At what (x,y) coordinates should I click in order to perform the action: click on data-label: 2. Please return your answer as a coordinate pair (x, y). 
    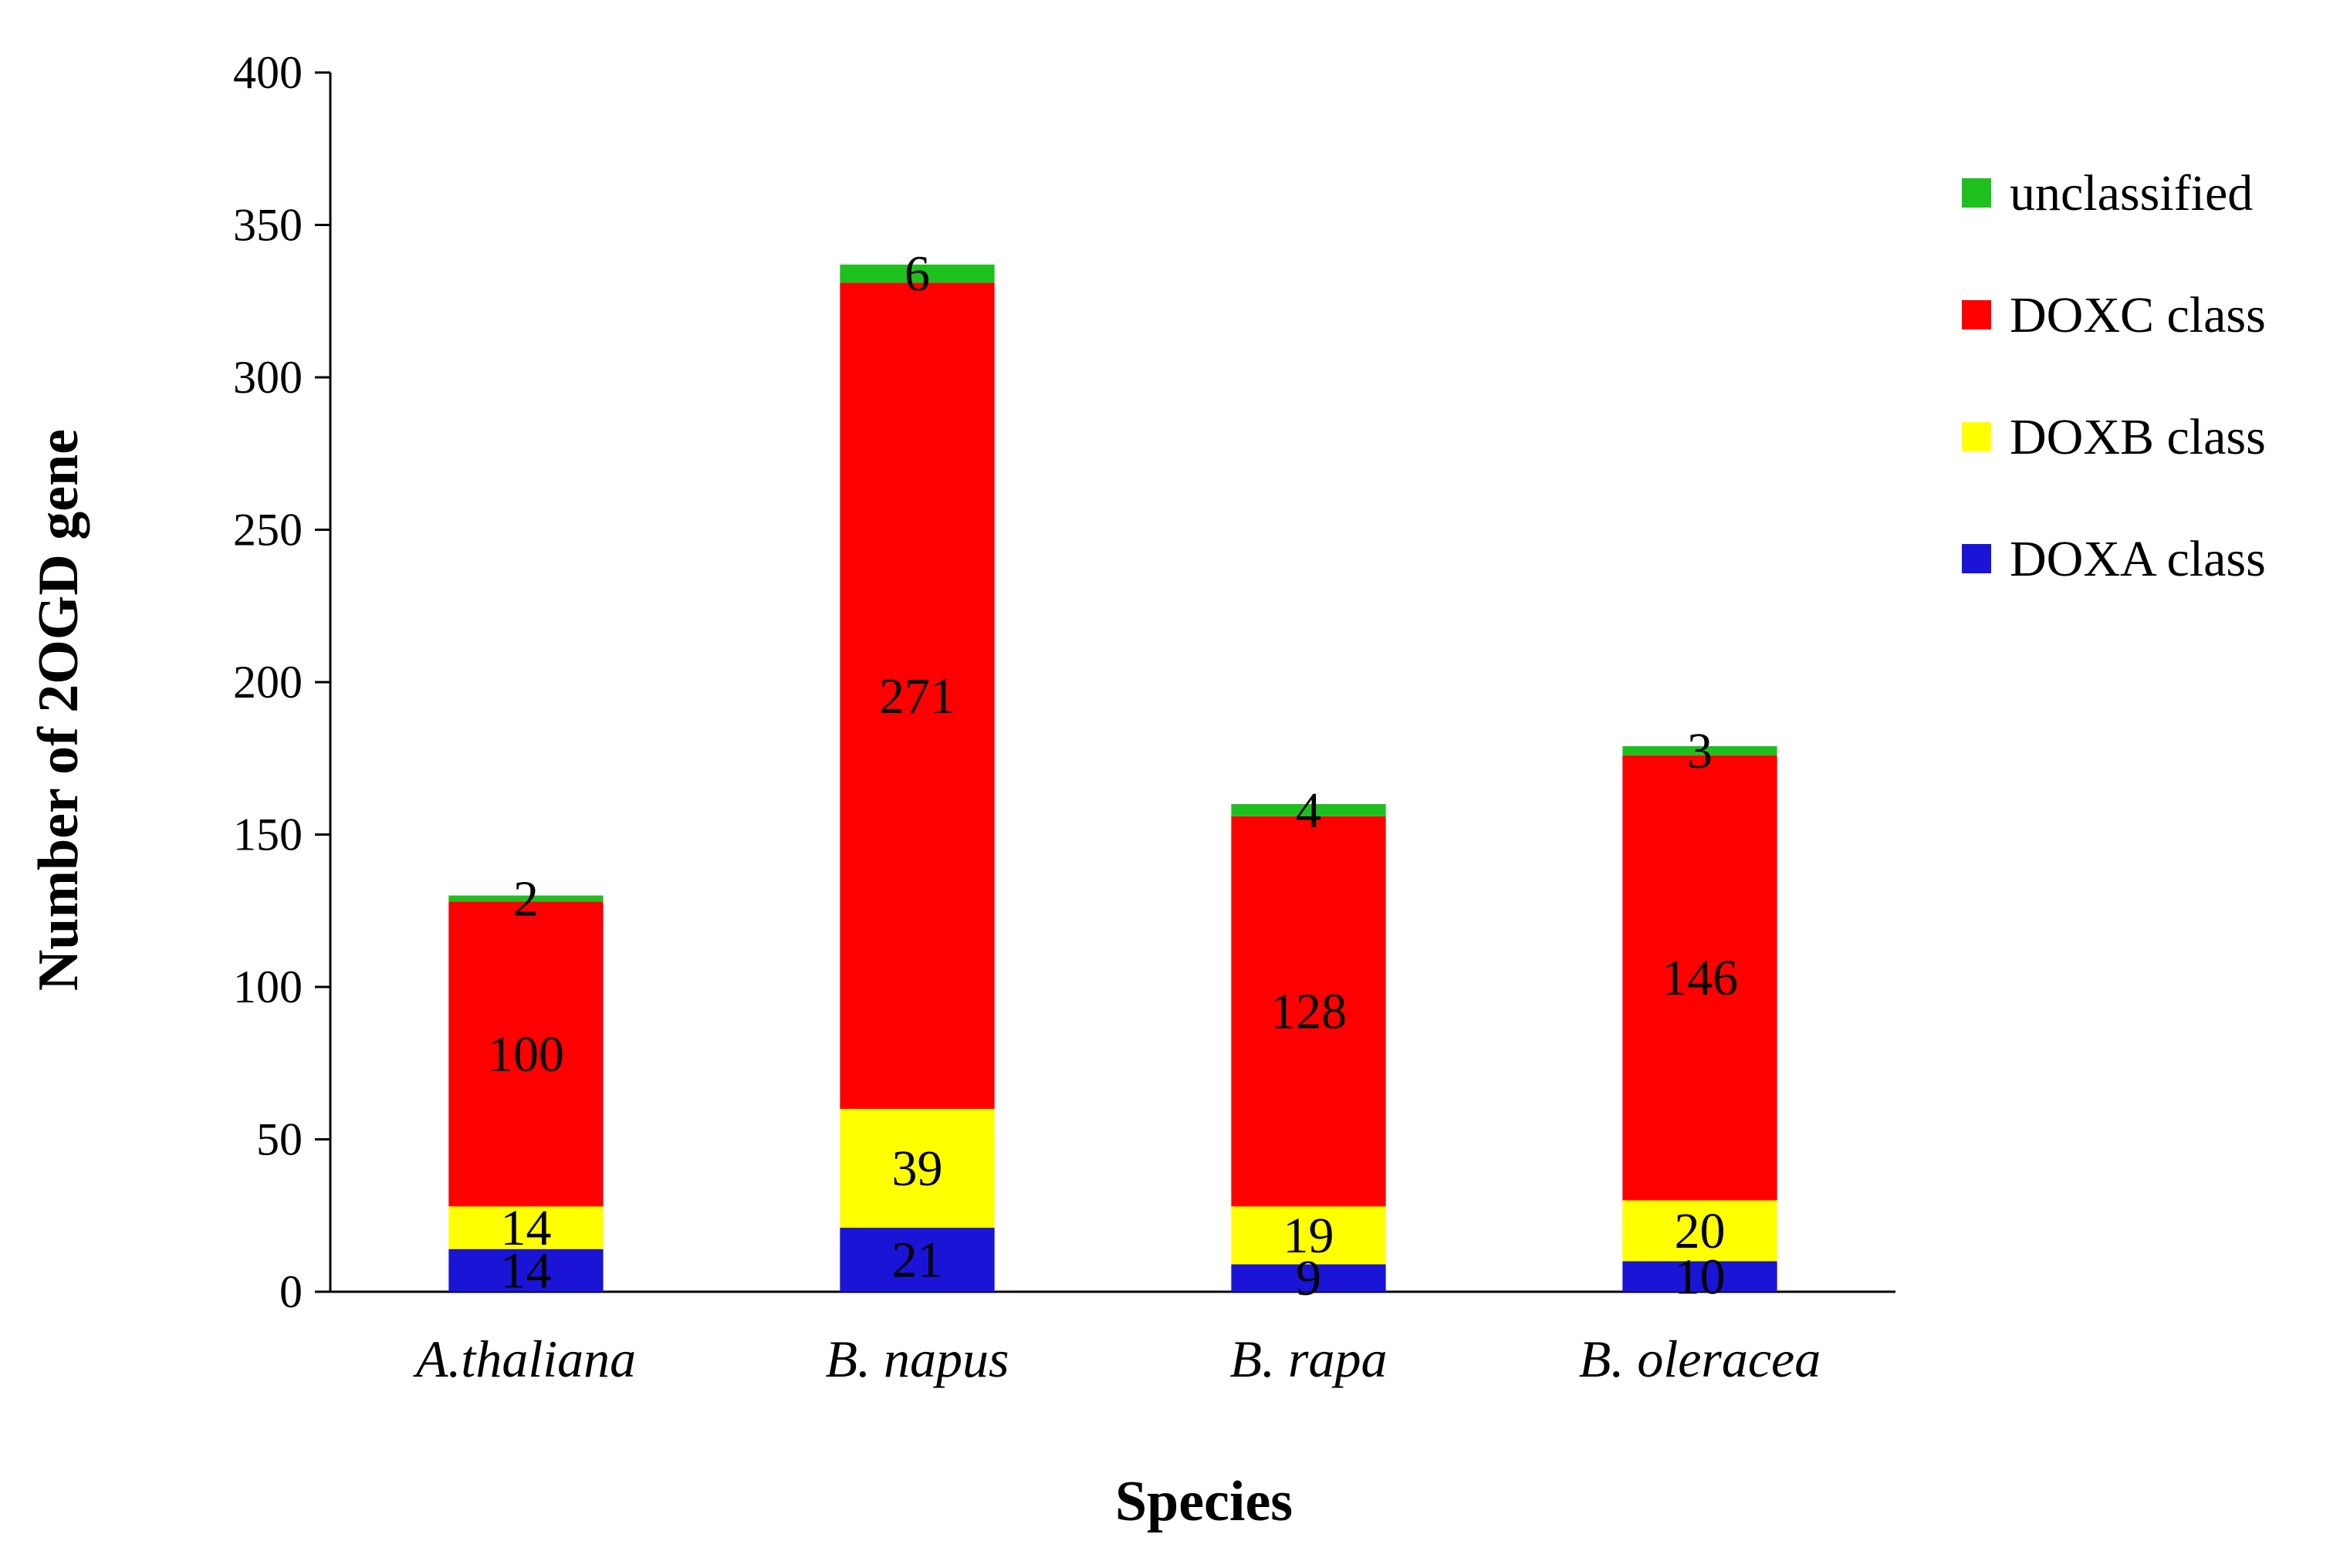
    Looking at the image, I should click on (526, 898).